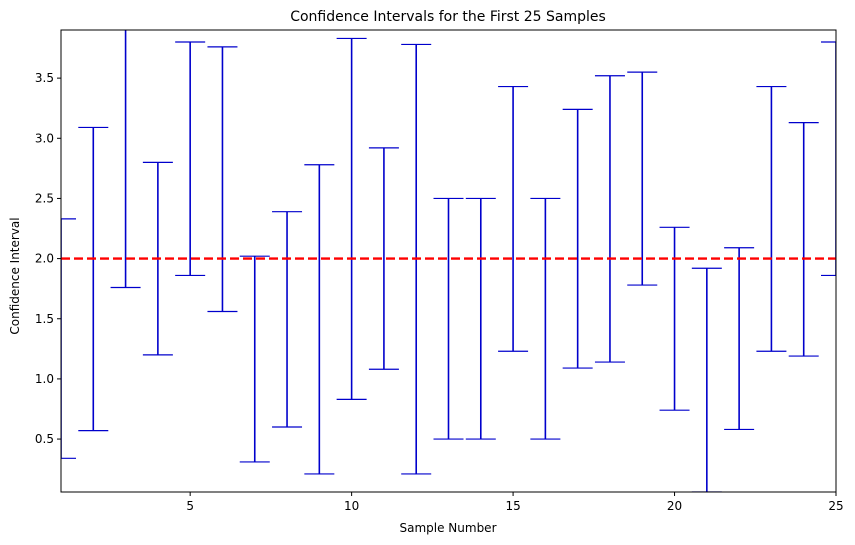  Describe the element at coordinates (512, 506) in the screenshot. I see `x-tick-label: 15` at that location.